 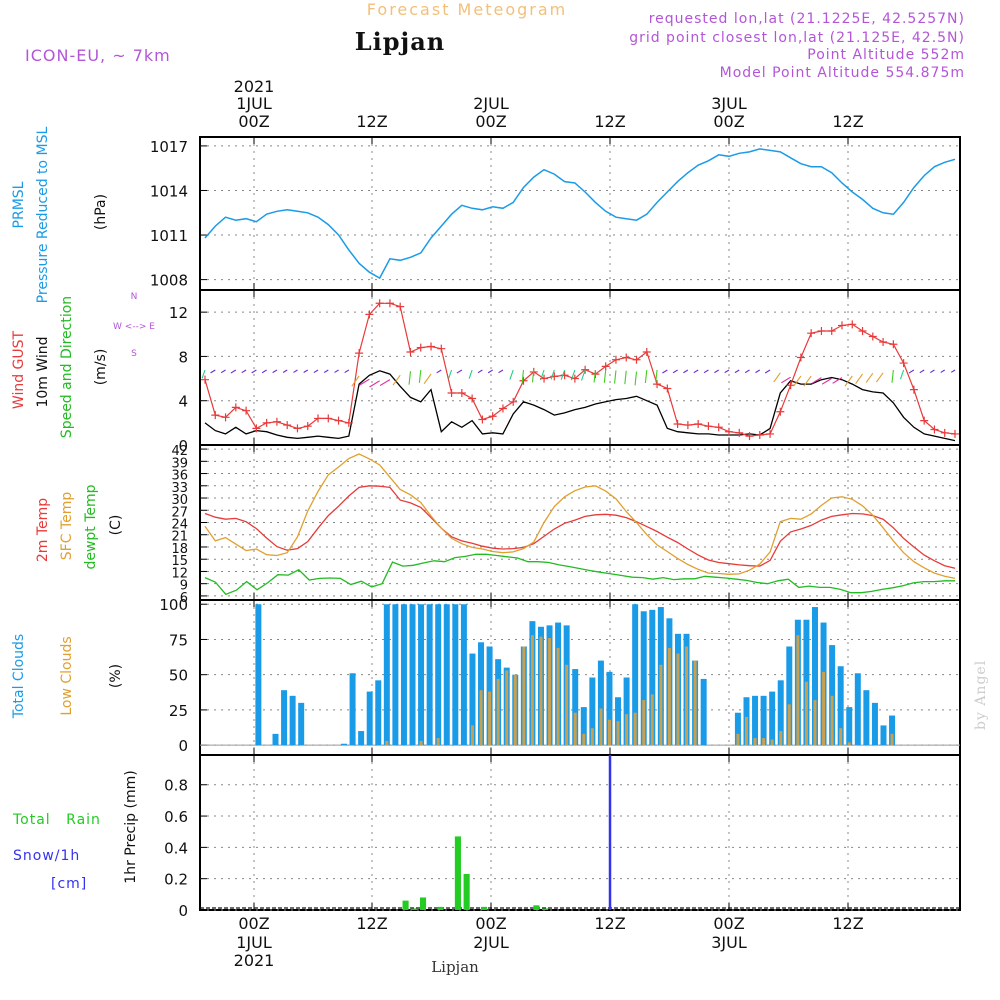 I want to click on wind-label-2: 10m Wind, so click(x=43, y=371).